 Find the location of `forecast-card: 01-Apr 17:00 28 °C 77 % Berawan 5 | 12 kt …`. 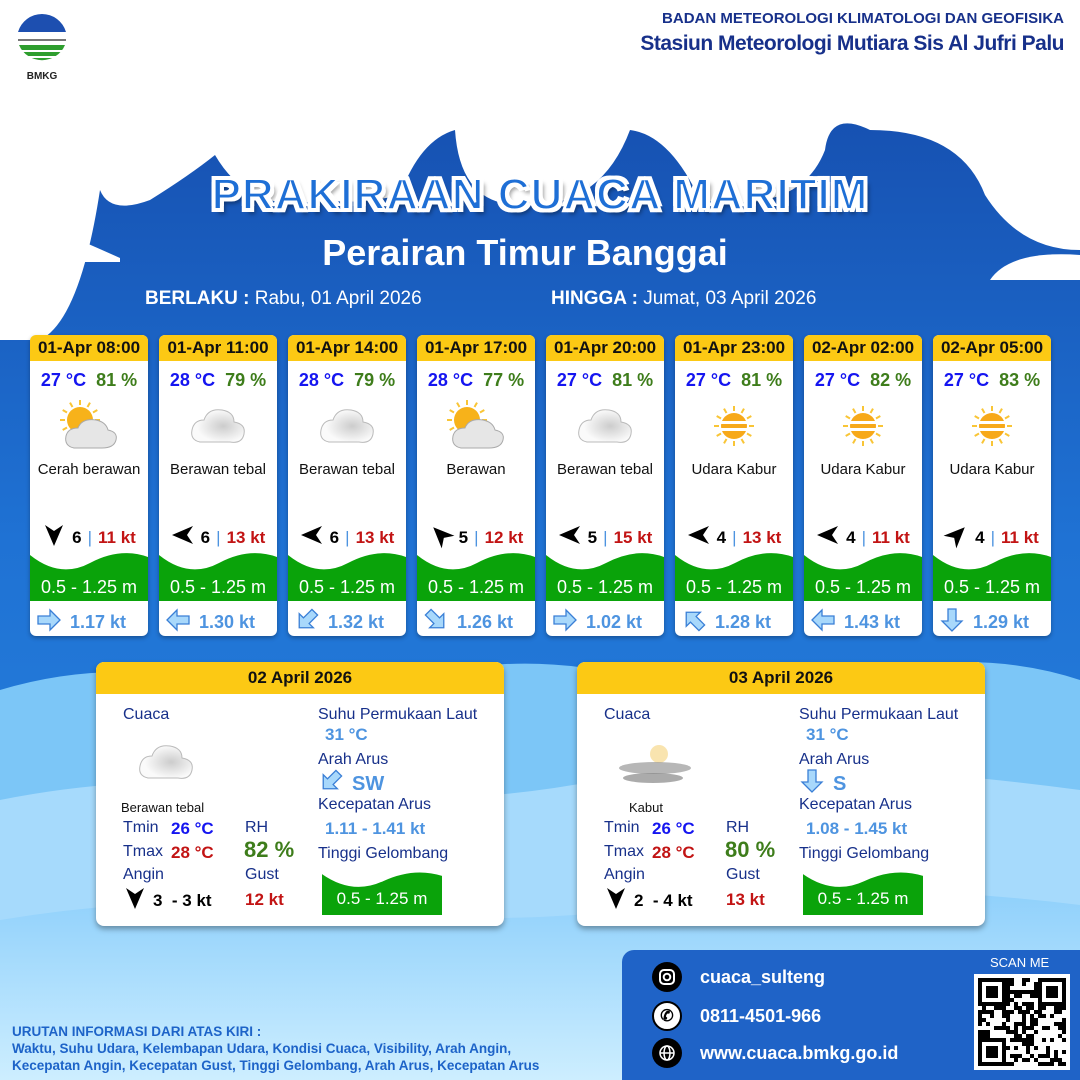

forecast-card: 01-Apr 17:00 28 °C 77 % Berawan 5 | 12 kt … is located at coordinates (476, 485).